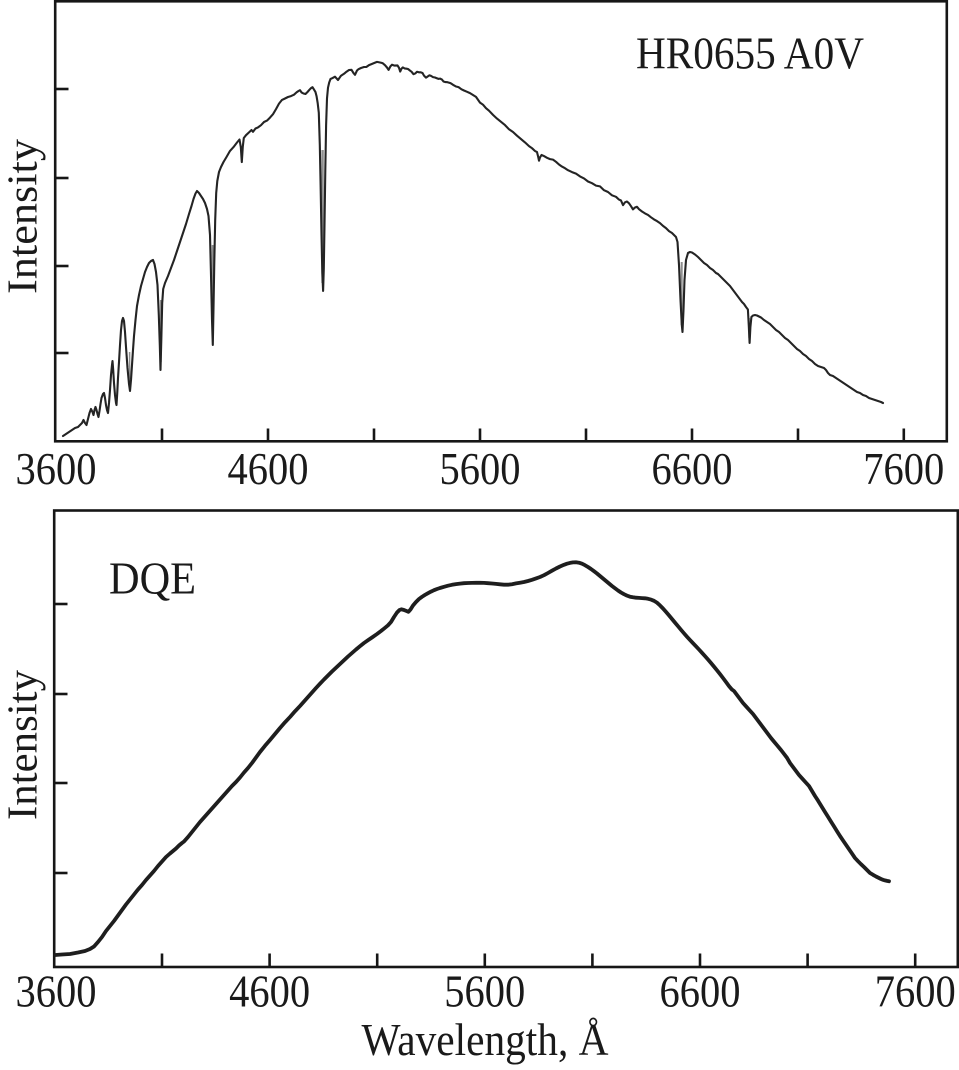 Image resolution: width=959 pixels, height=1070 pixels. Describe the element at coordinates (152, 579) in the screenshot. I see `svg-text: DQE` at that location.